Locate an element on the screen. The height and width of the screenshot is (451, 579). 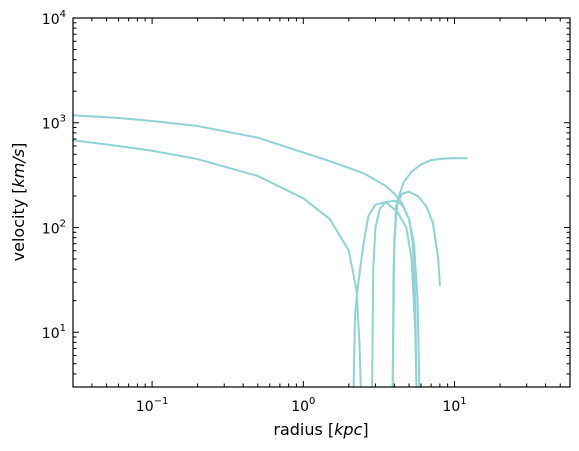
x-tick-label: 10¹ is located at coordinates (454, 405).